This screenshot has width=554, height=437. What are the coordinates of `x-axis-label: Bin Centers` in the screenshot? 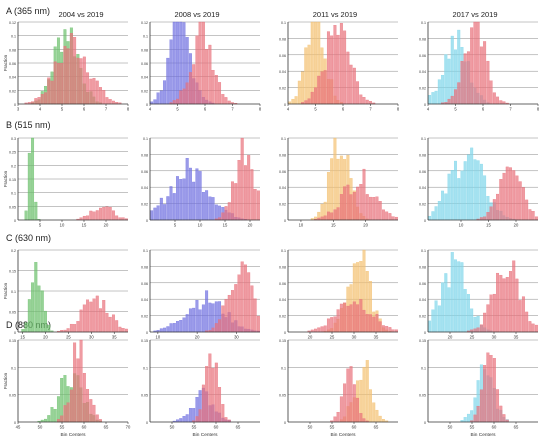 It's located at (343, 434).